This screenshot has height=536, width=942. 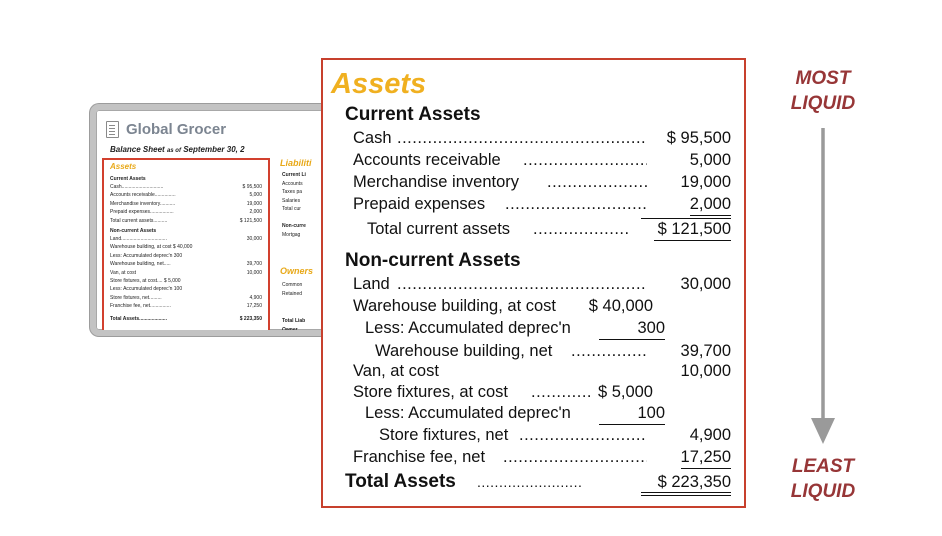 What do you see at coordinates (710, 204) in the screenshot?
I see `prepaid-value: 2,000` at bounding box center [710, 204].